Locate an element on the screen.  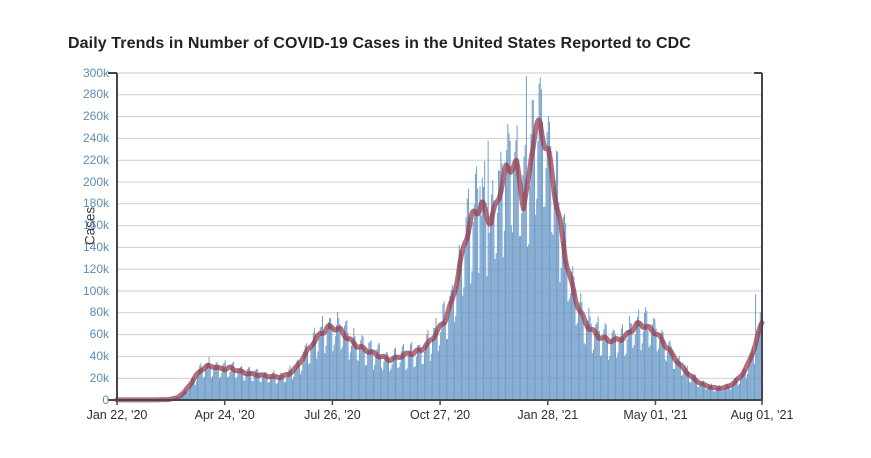
y-tick-label: 240k is located at coordinates (95, 137).